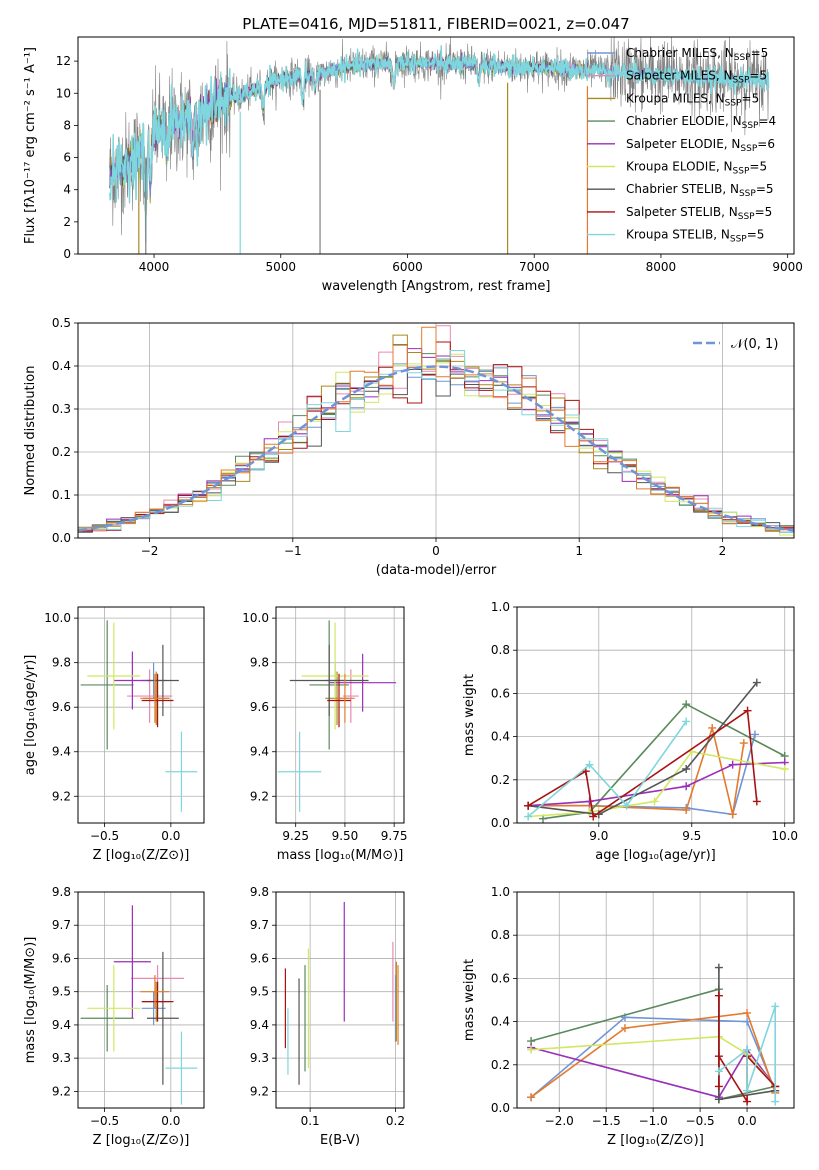 Image resolution: width=819 pixels, height=1170 pixels. What do you see at coordinates (754, 344) in the screenshot?
I see `legend-entry-normal: 𝒩(0, 1)` at bounding box center [754, 344].